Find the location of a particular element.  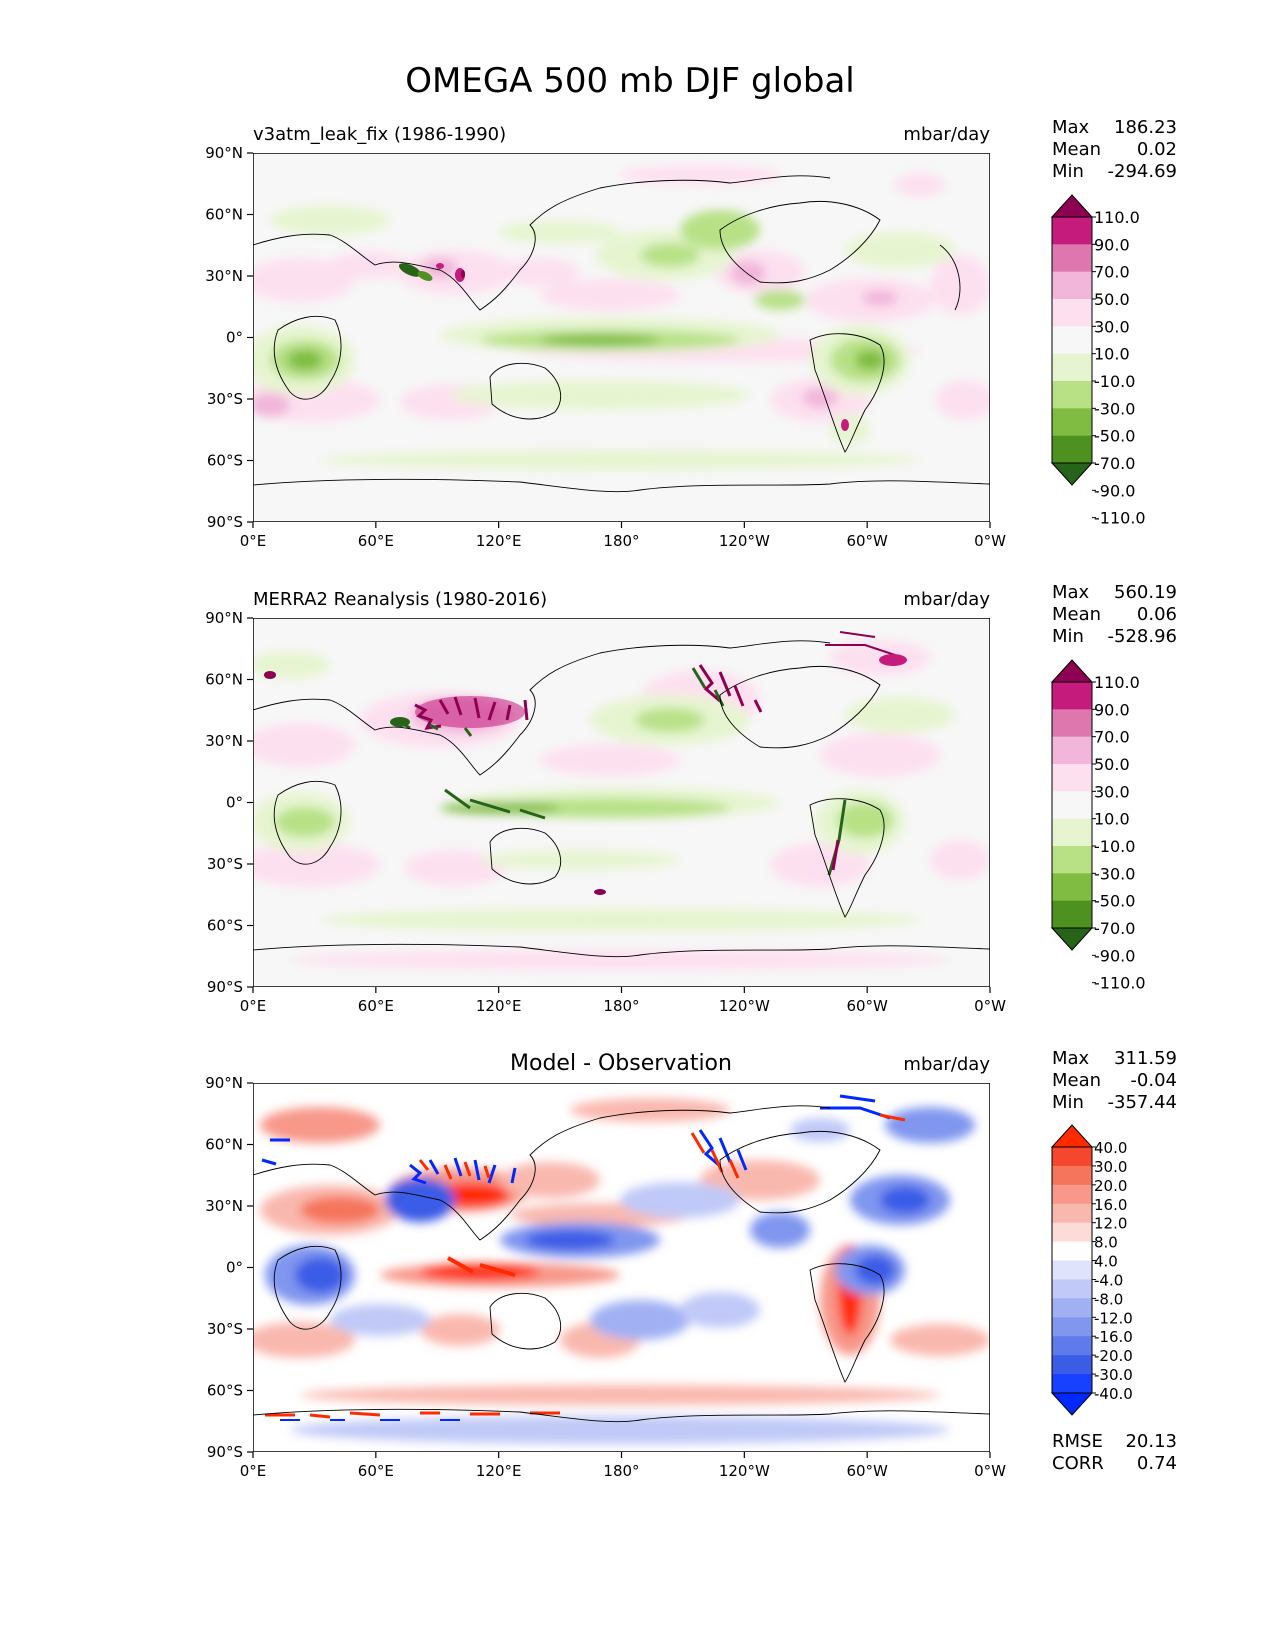

panel-reference-coastlines is located at coordinates (621, 799).